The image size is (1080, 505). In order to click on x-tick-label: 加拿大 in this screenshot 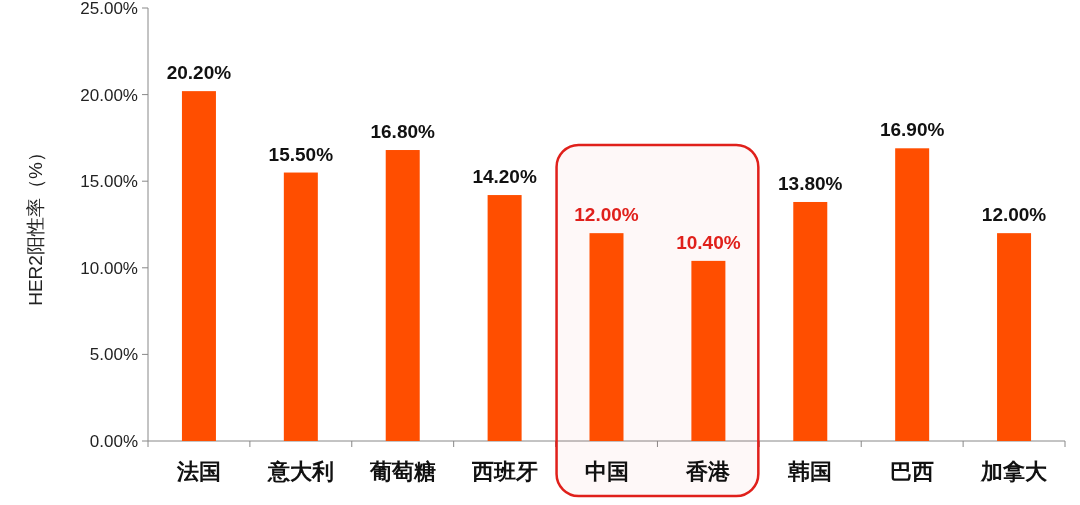, I will do `click(1014, 471)`.